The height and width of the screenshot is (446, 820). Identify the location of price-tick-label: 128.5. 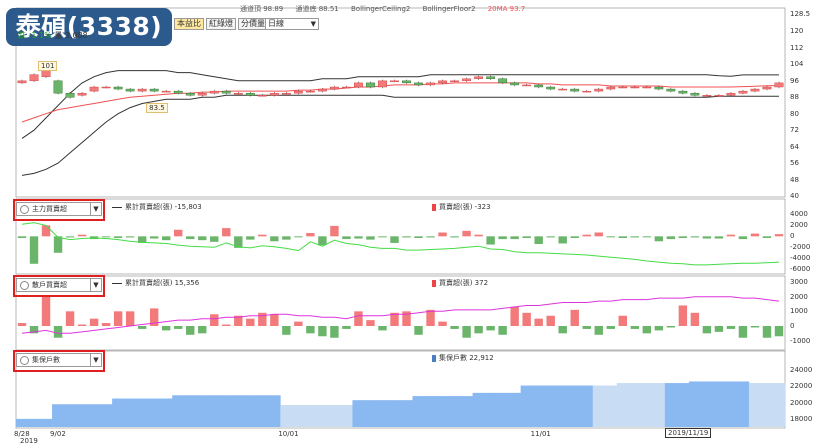
(800, 14).